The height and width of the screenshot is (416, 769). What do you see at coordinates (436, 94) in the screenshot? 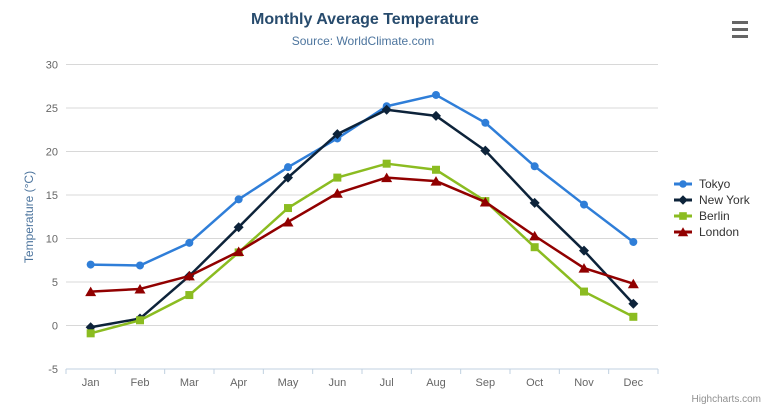
I see `point-tokyo-Aug` at bounding box center [436, 94].